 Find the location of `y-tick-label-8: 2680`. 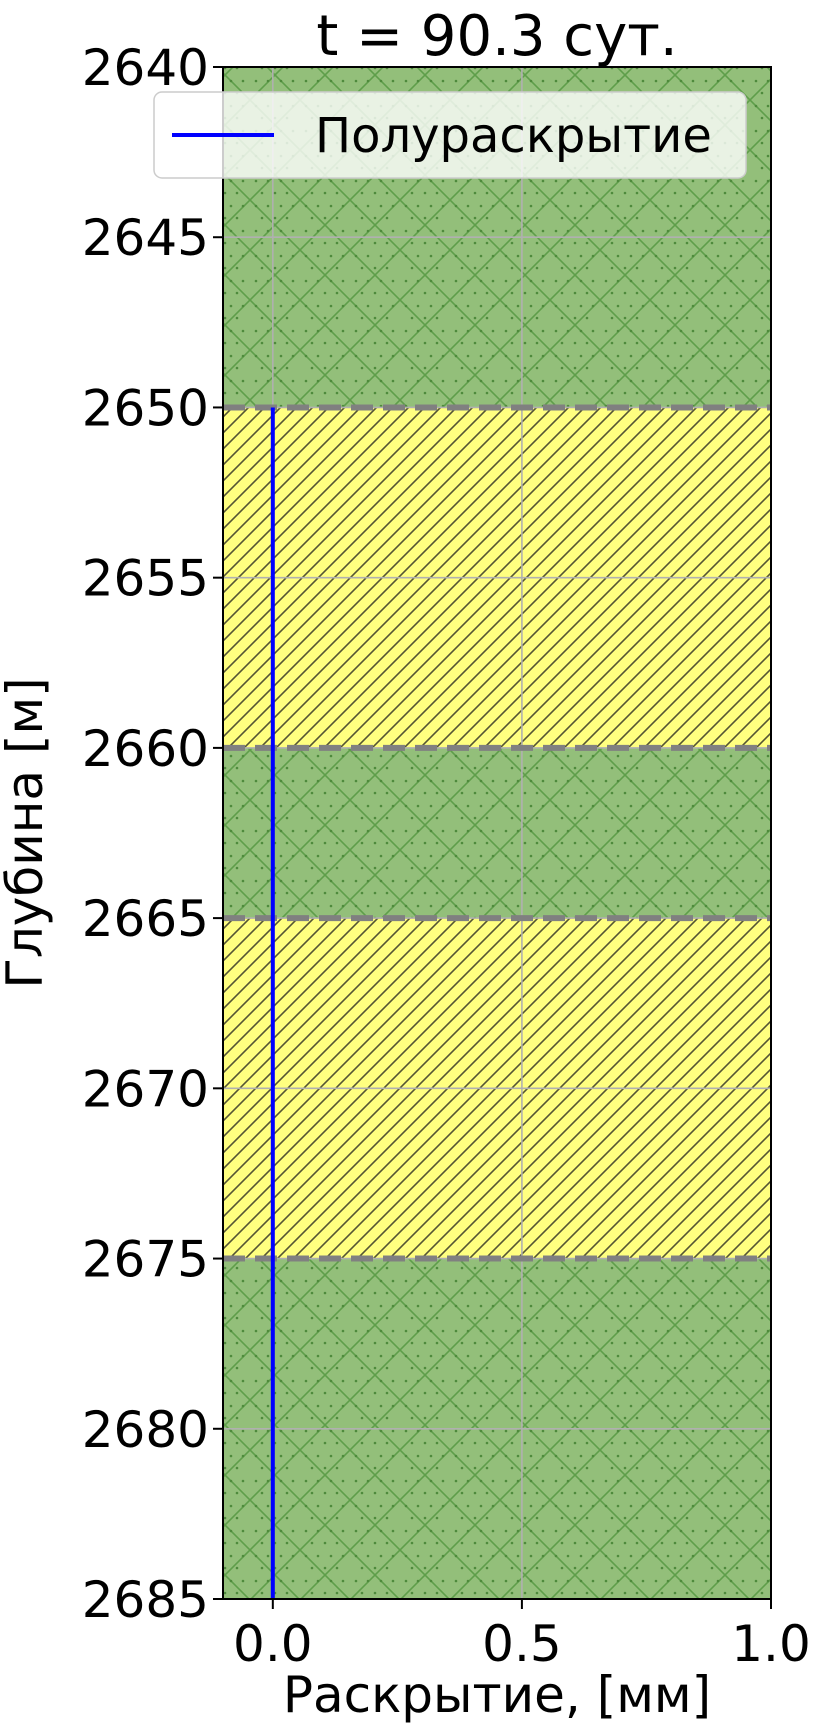

y-tick-label-8: 2680 is located at coordinates (145, 1430).